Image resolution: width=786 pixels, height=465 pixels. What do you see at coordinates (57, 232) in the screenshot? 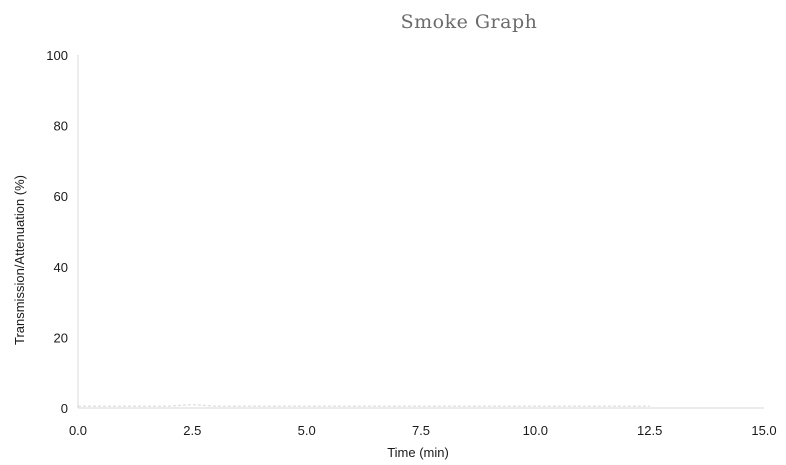
I see `y-tick-labels: 0 20 40 60 80 100` at bounding box center [57, 232].